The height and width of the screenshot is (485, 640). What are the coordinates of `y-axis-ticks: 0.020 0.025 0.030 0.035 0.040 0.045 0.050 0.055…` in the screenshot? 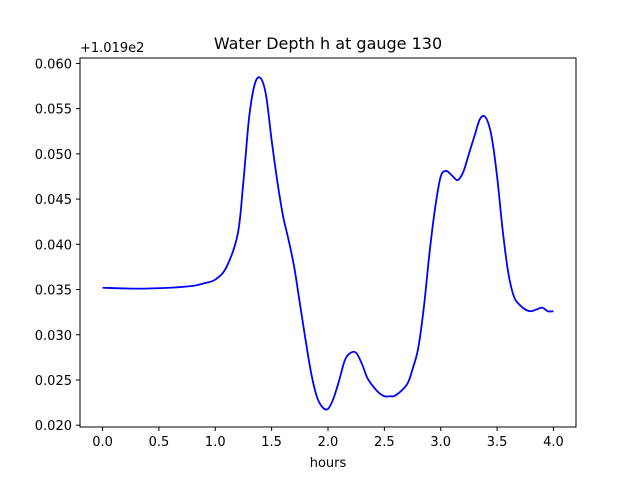 It's located at (57, 245).